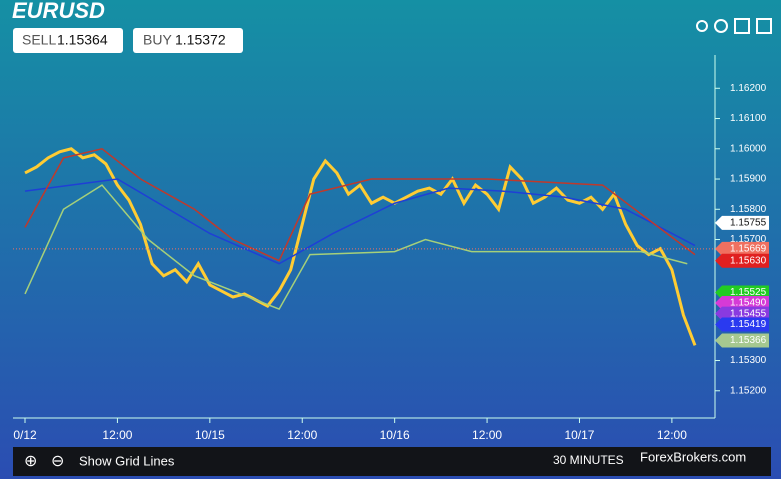 This screenshot has height=484, width=781. I want to click on interval: 30 MINUTES, so click(588, 460).